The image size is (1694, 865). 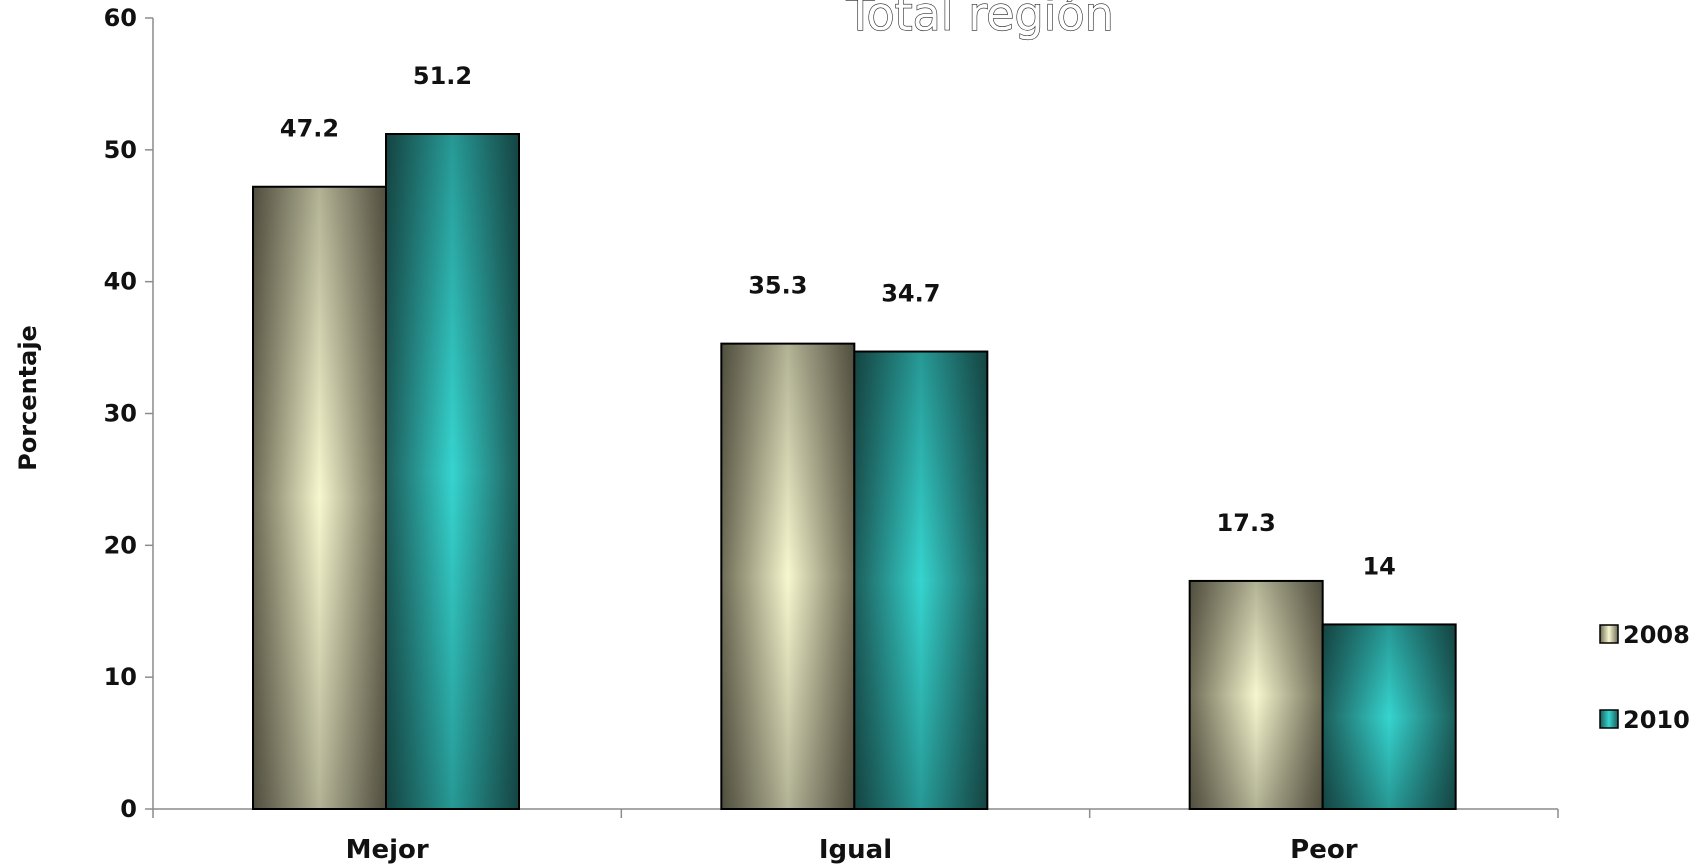 I want to click on legend-swatch-2008, so click(x=1609, y=634).